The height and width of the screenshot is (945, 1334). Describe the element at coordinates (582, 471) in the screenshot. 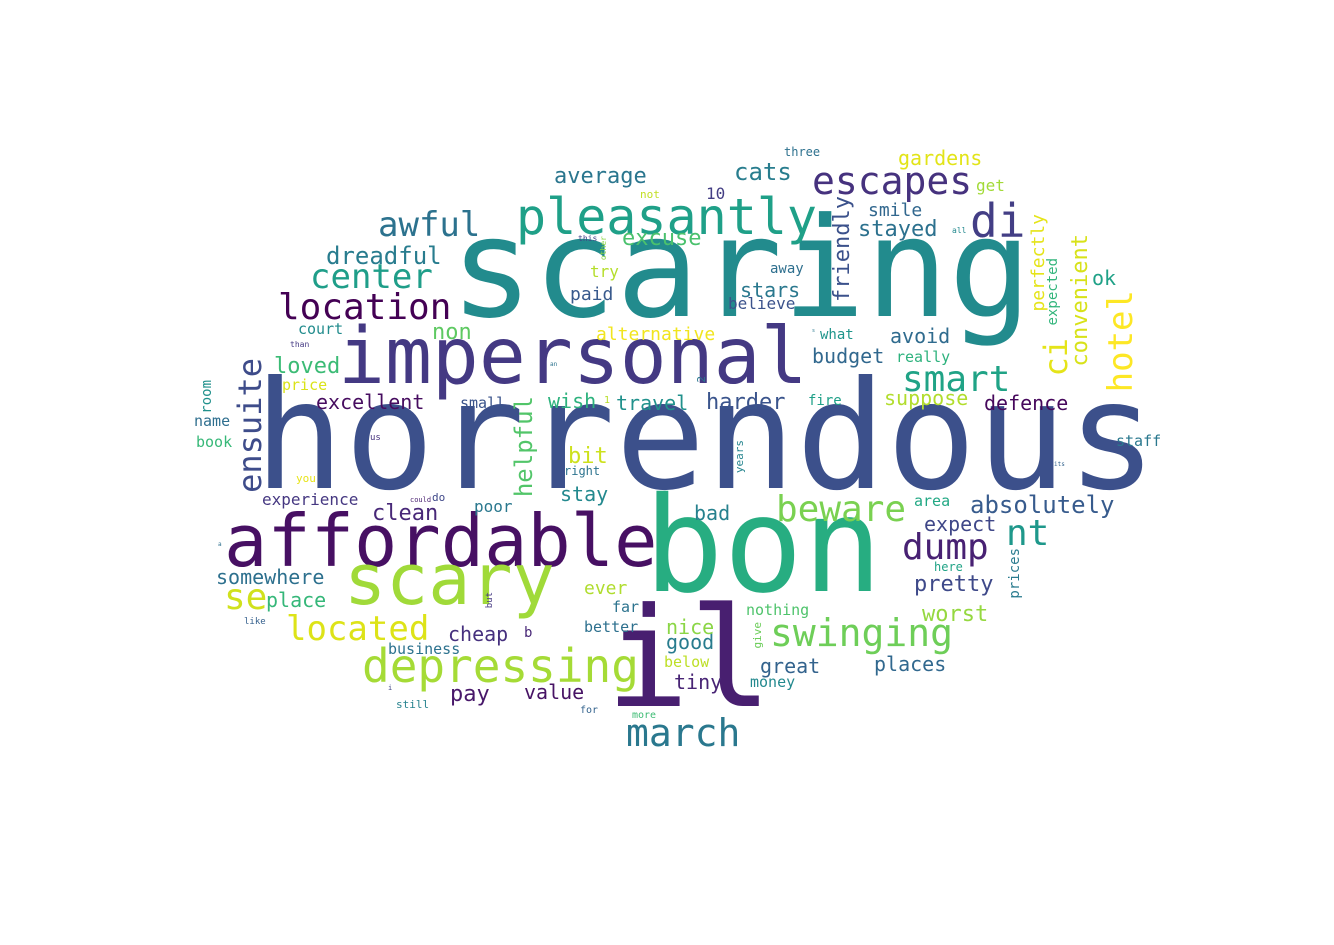

I see `word-right: right` at that location.